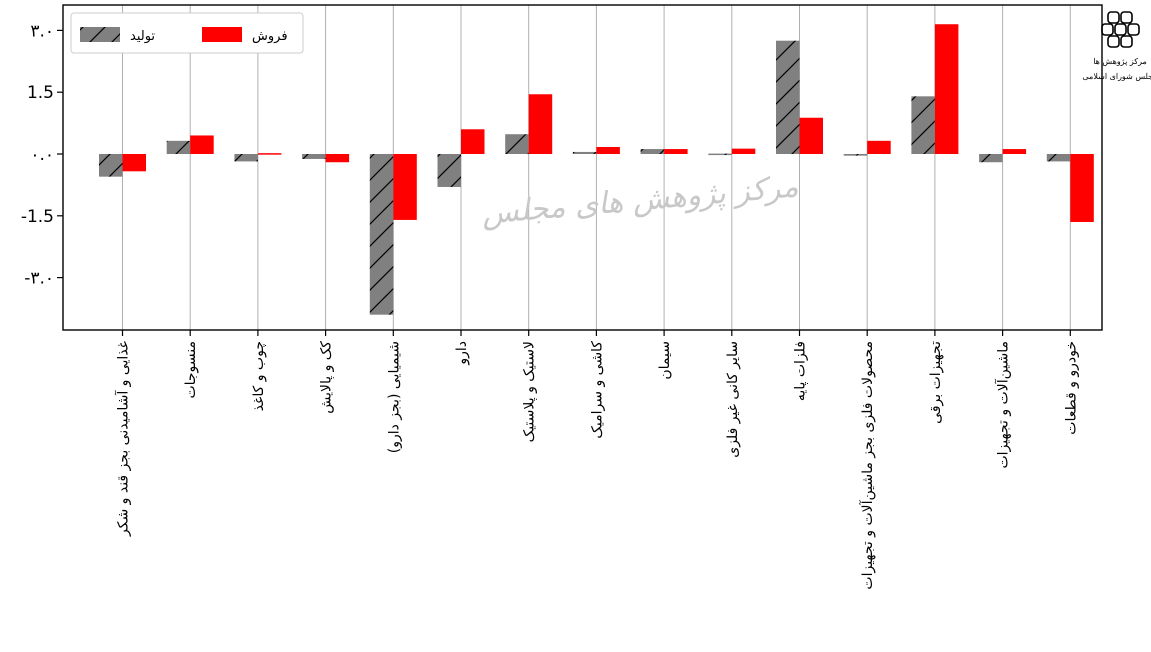 This screenshot has width=1151, height=652. What do you see at coordinates (42, 31) in the screenshot?
I see `y-tick-label: ۳.۰` at bounding box center [42, 31].